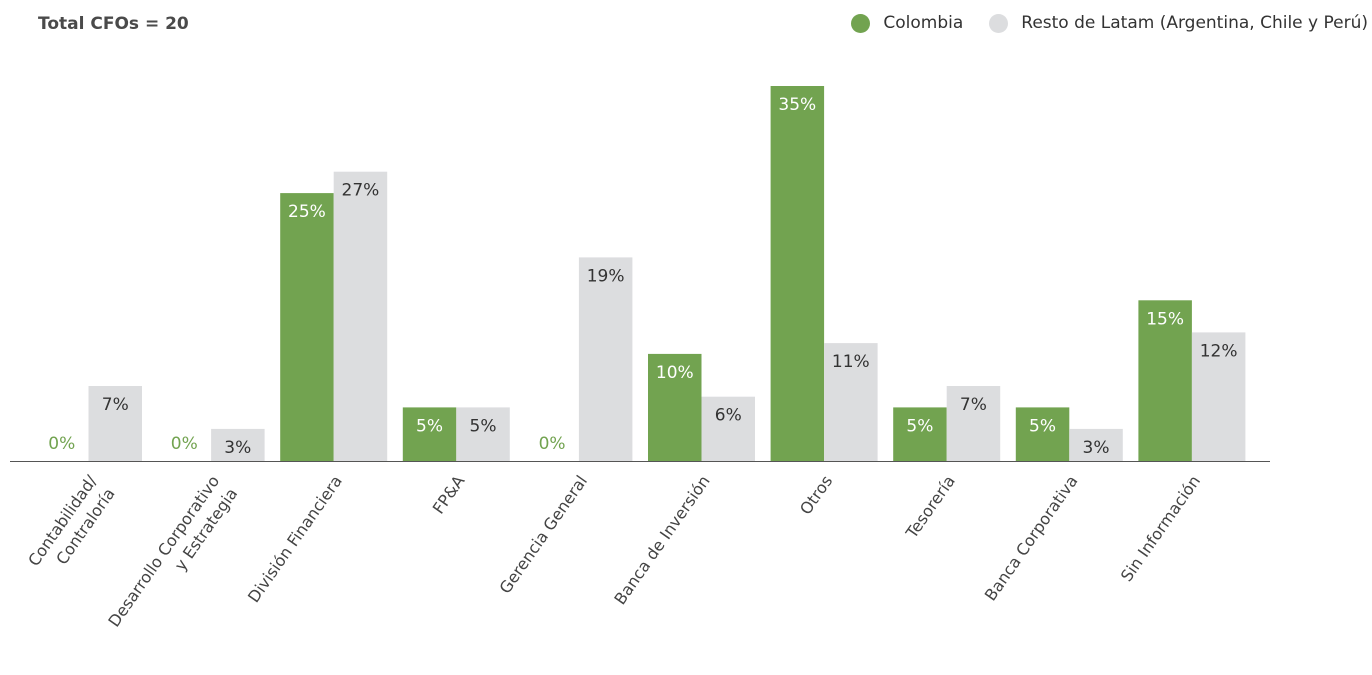 The image size is (1372, 675). I want to click on data-label-resto: 11%, so click(851, 362).